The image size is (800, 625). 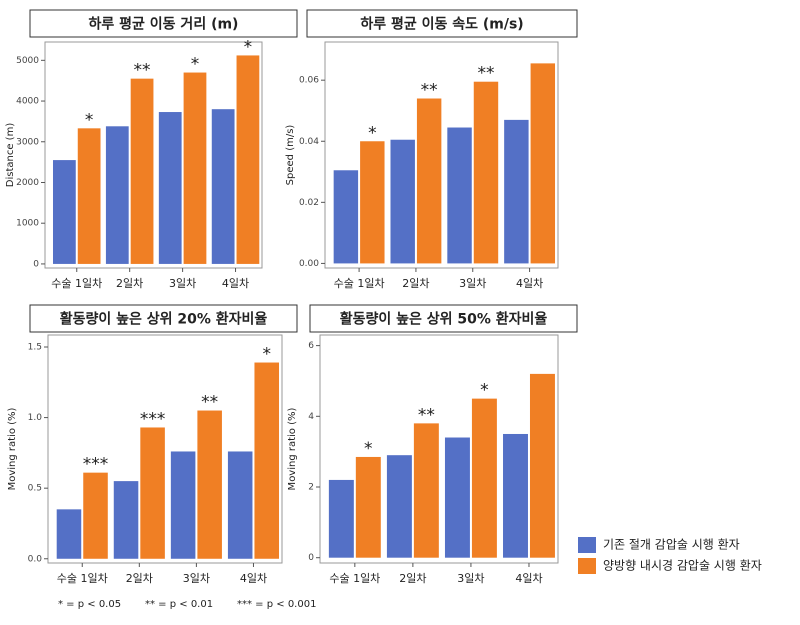 I want to click on y-tick-label: 0.0, so click(x=35, y=559).